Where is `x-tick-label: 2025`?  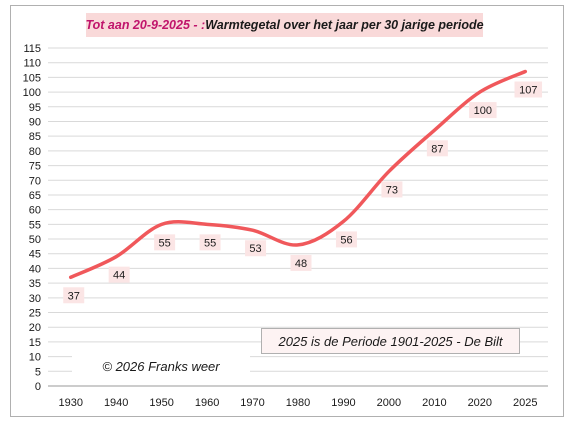 x-tick-label: 2025 is located at coordinates (525, 403).